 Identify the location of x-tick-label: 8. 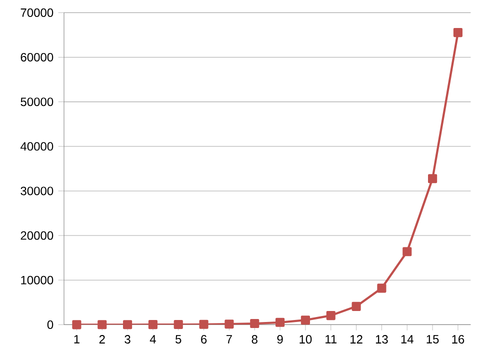
(255, 339).